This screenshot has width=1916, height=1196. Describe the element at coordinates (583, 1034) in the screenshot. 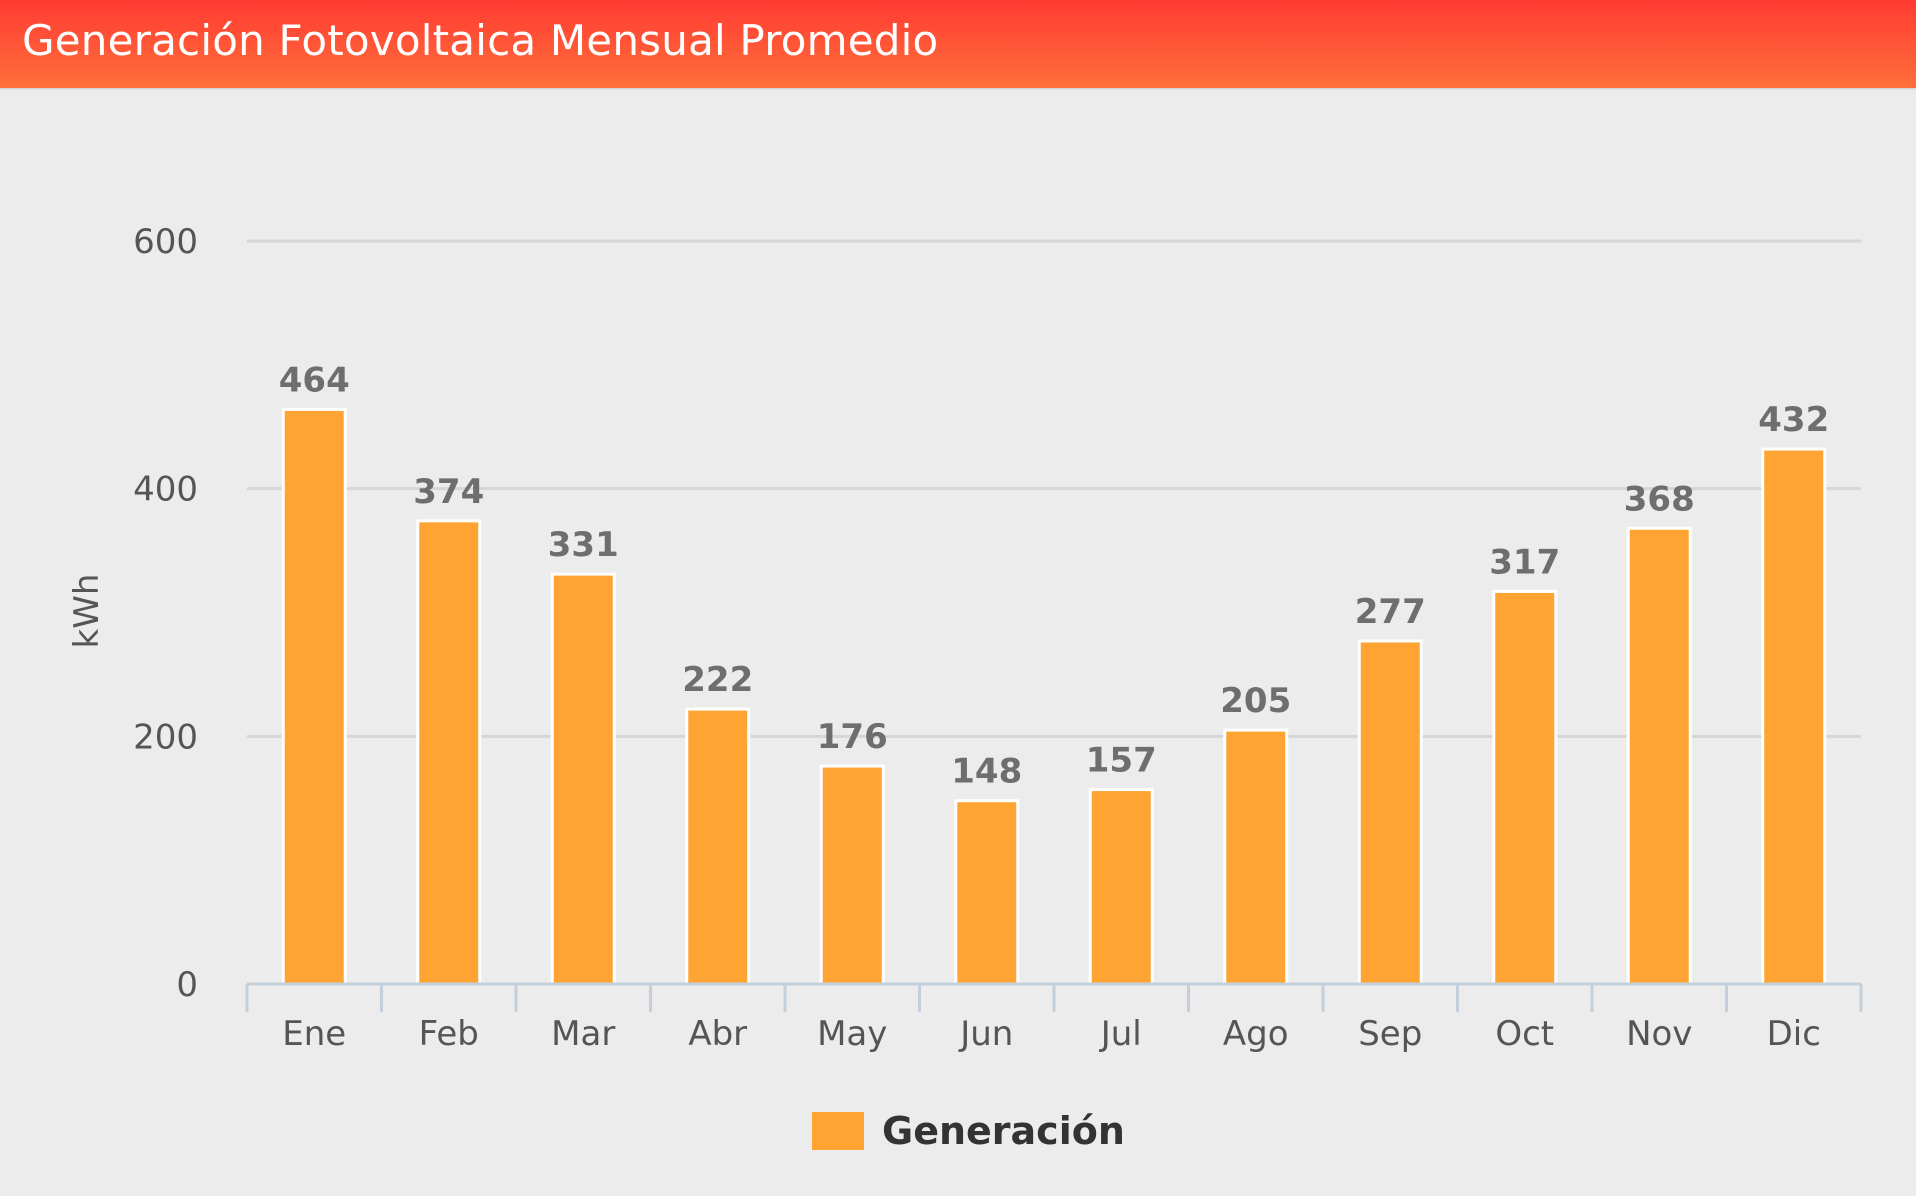

I see `x-tick-label: Mar` at that location.